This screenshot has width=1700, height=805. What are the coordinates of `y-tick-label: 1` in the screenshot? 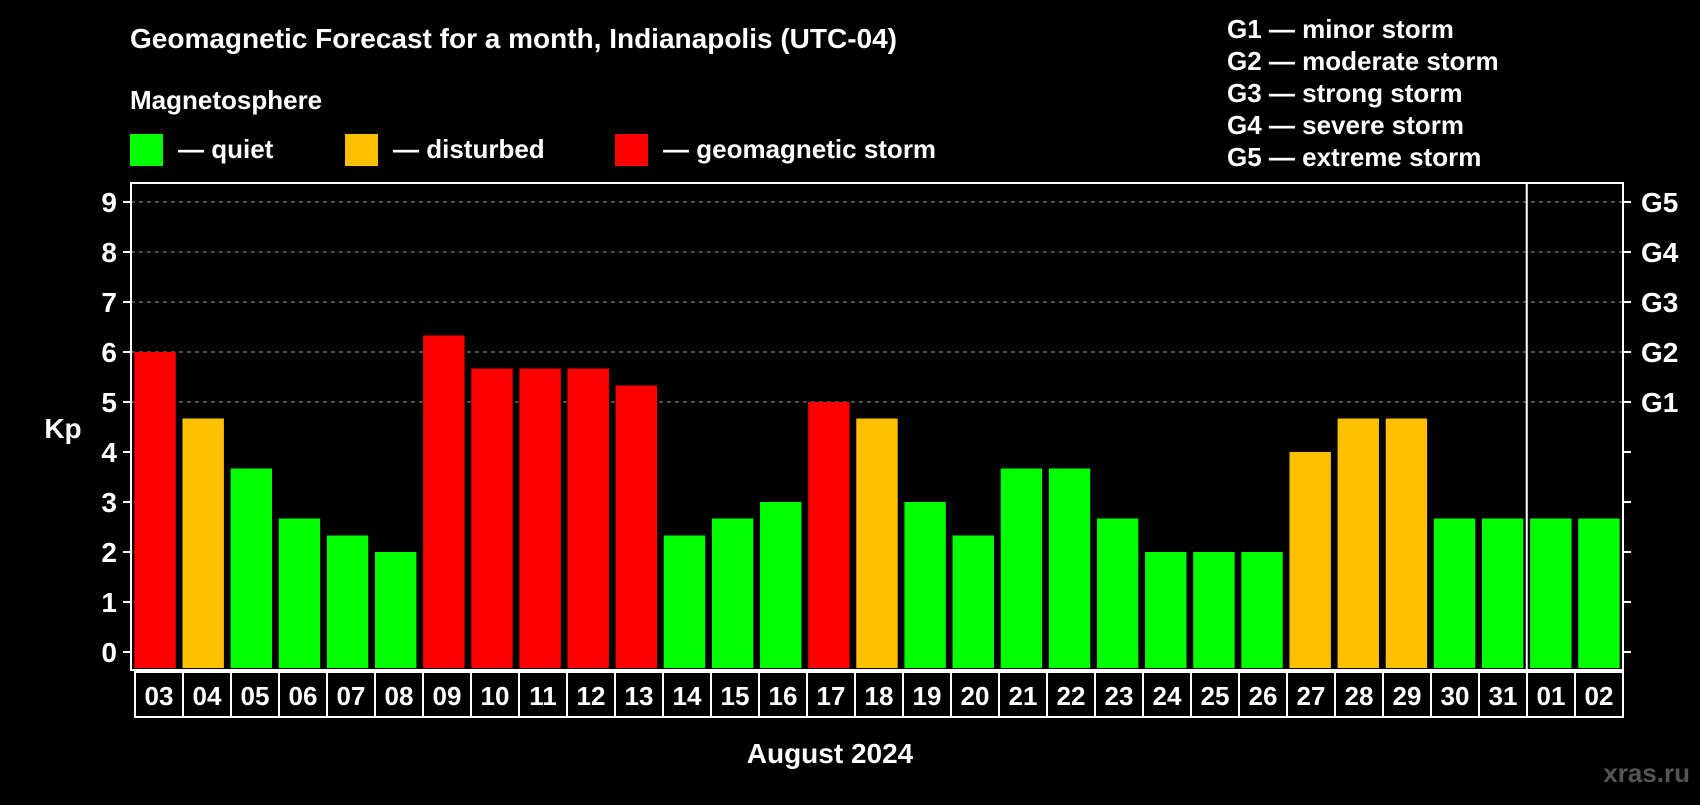 It's located at (109, 602).